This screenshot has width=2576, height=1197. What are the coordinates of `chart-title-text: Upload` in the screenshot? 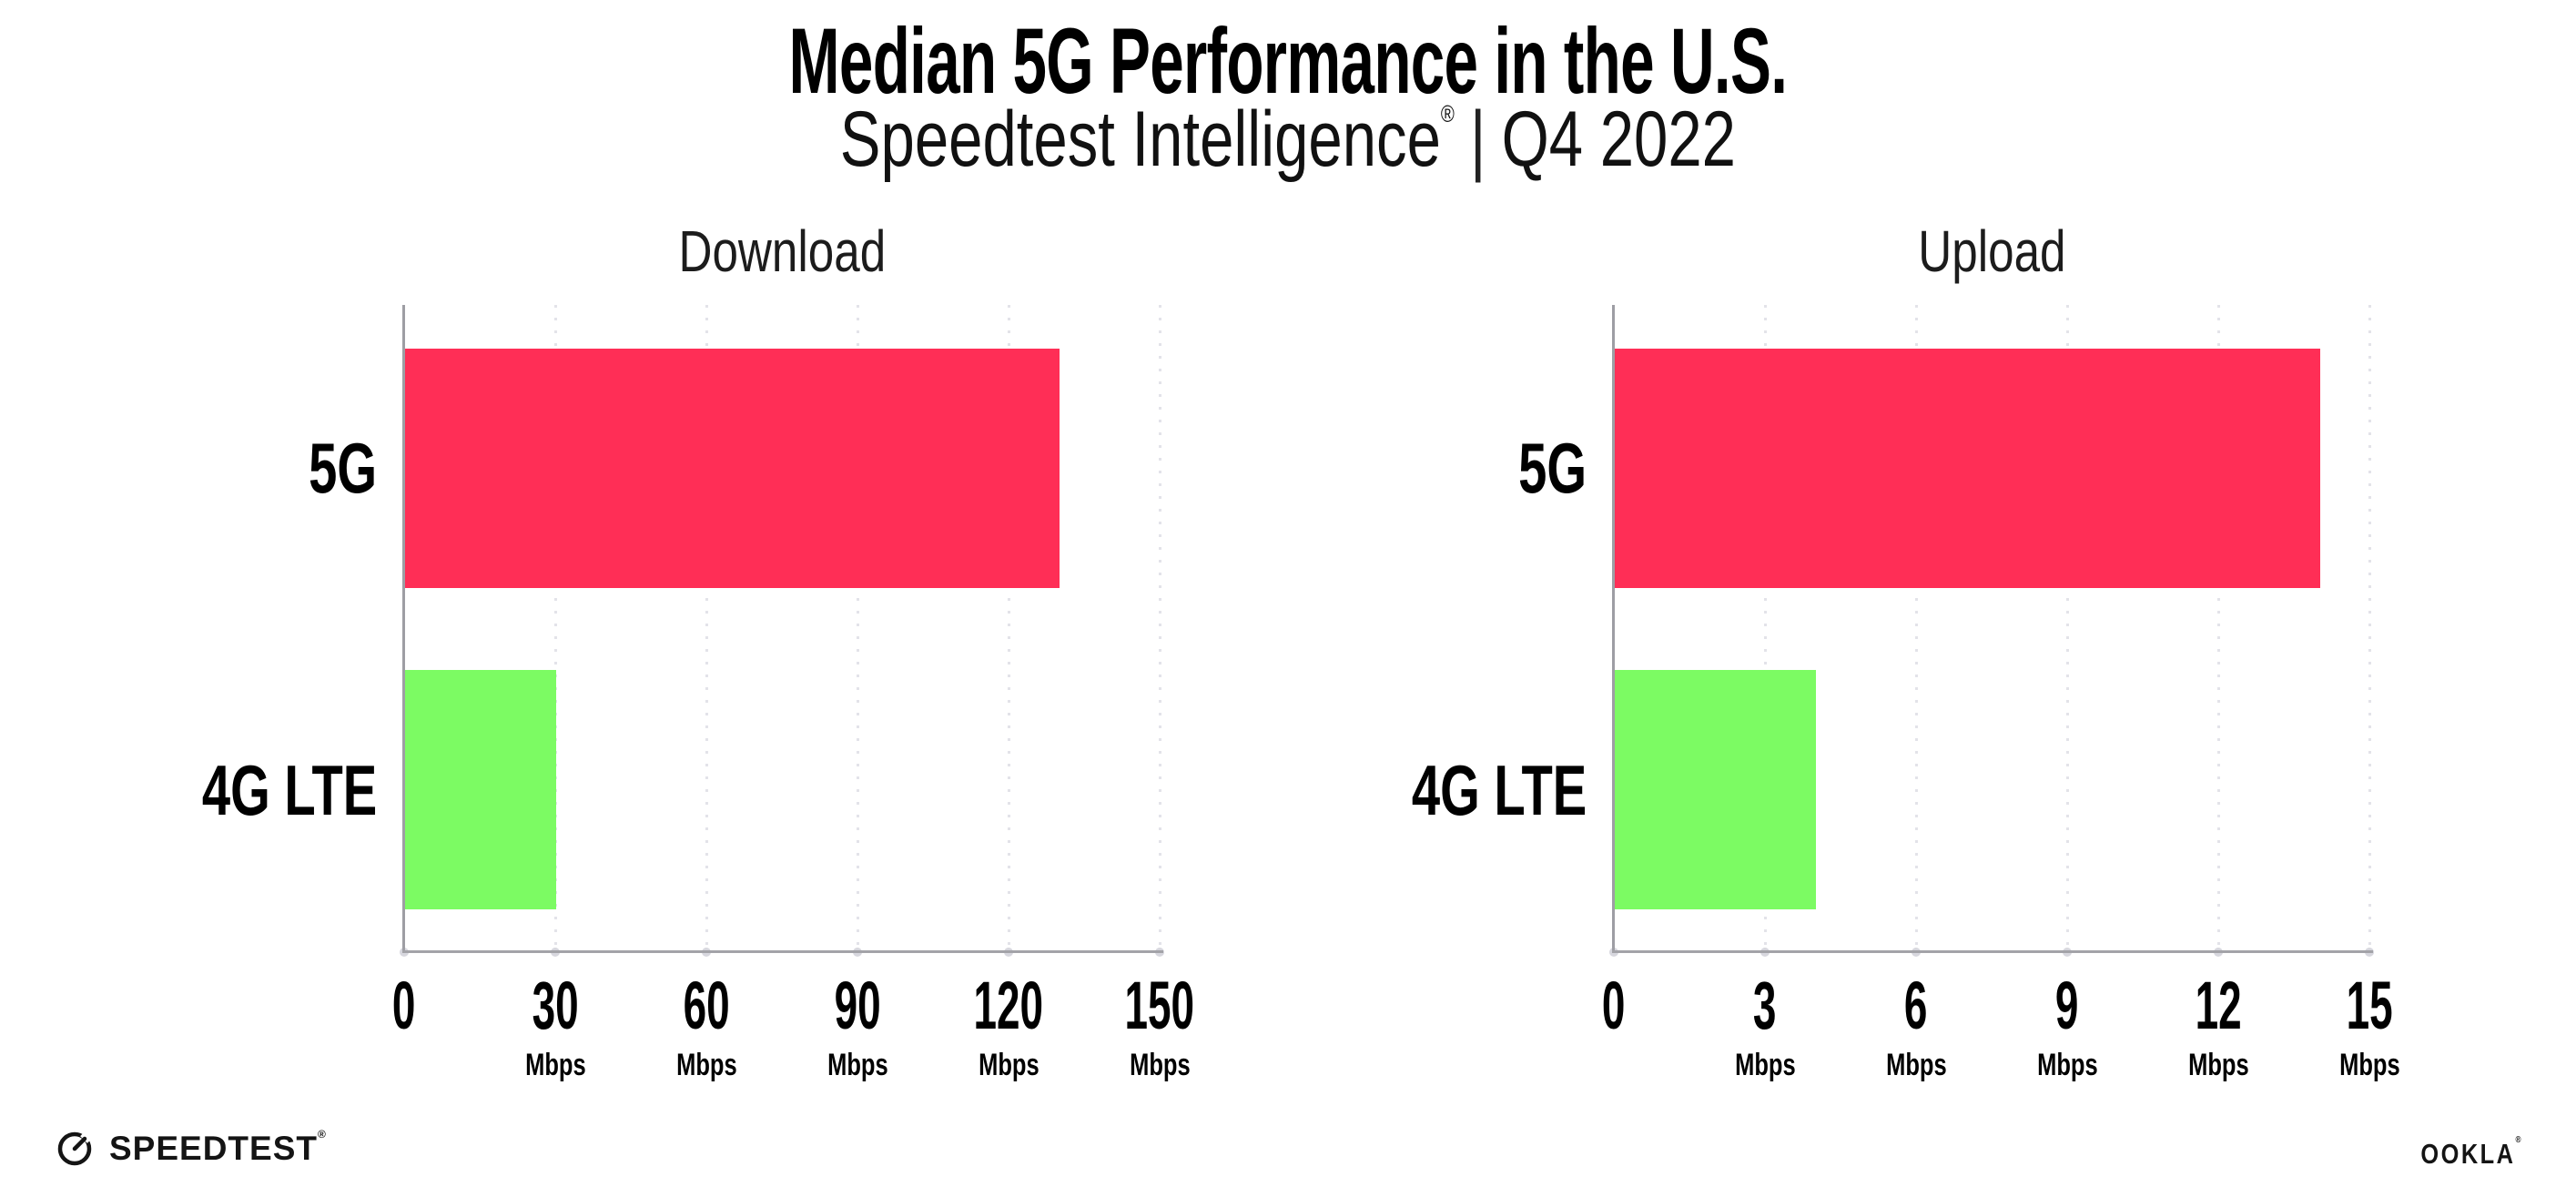 It's located at (1991, 251).